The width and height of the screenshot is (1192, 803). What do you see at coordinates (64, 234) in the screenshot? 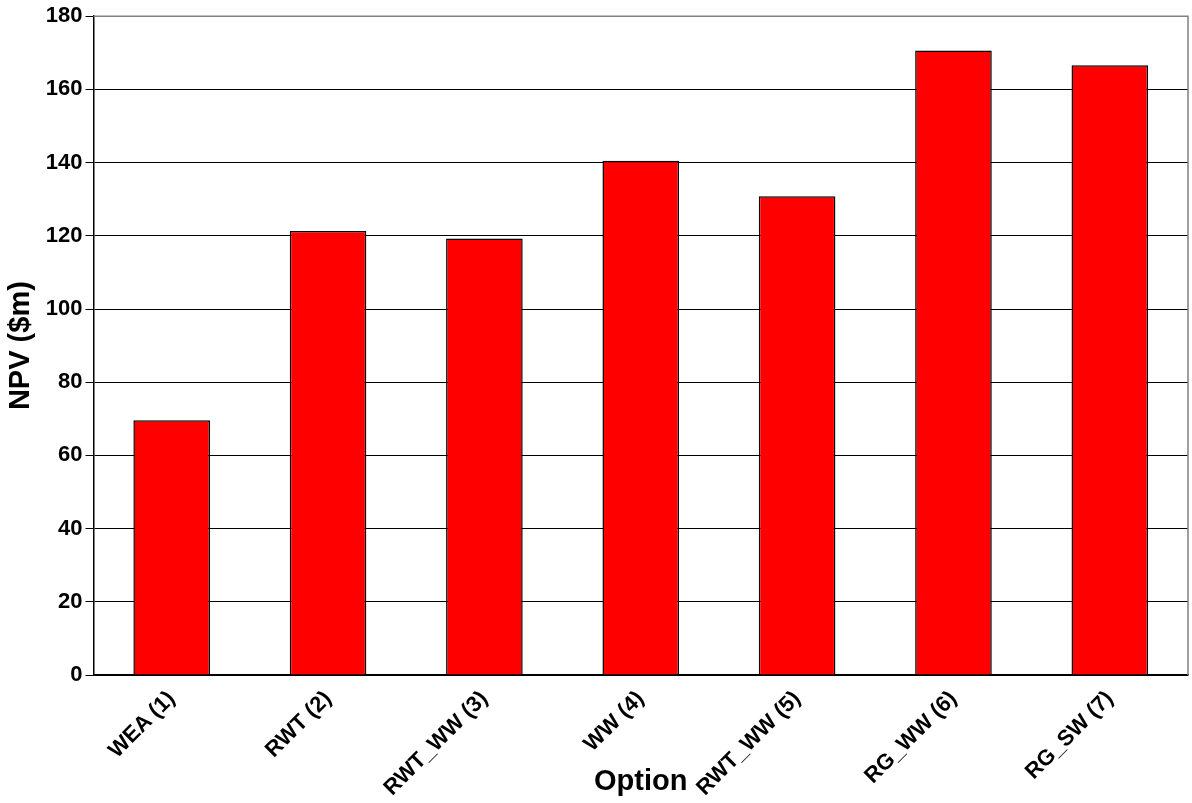
I see `y-tick-label: 120` at bounding box center [64, 234].